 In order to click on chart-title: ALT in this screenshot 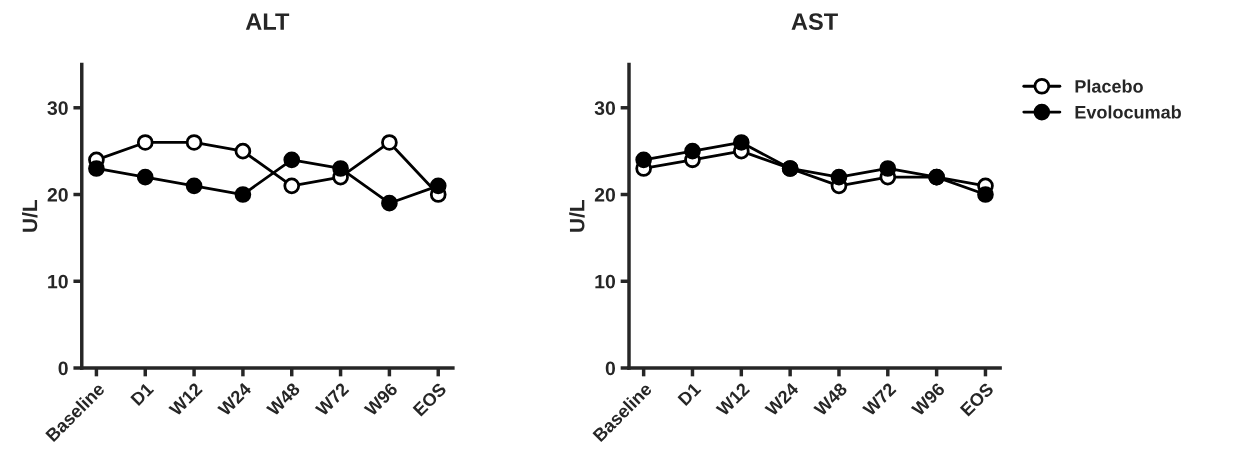, I will do `click(267, 21)`.